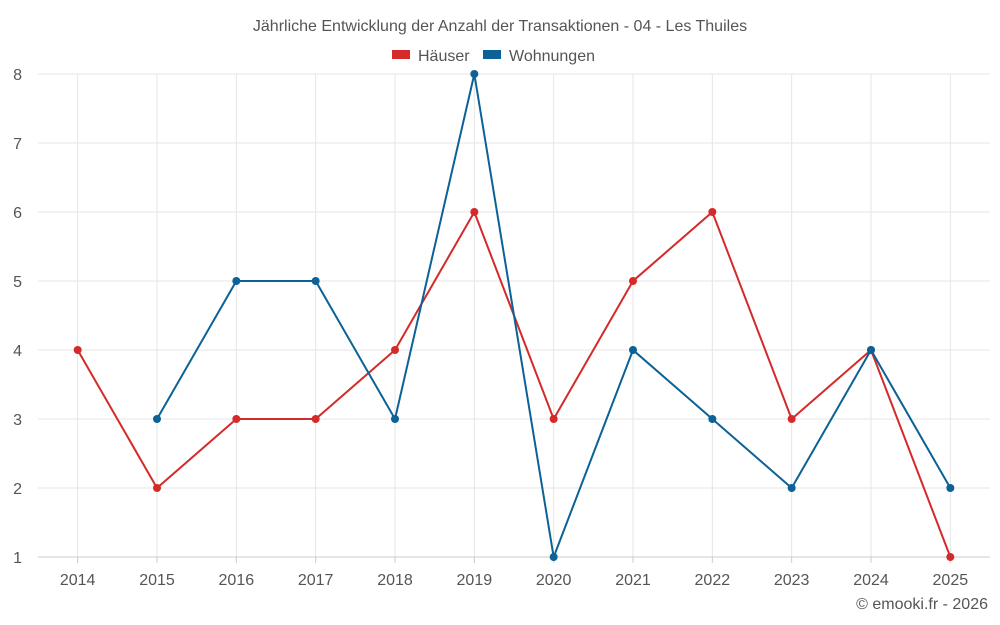 This screenshot has width=1000, height=625. I want to click on y-tick-label: 4, so click(17, 351).